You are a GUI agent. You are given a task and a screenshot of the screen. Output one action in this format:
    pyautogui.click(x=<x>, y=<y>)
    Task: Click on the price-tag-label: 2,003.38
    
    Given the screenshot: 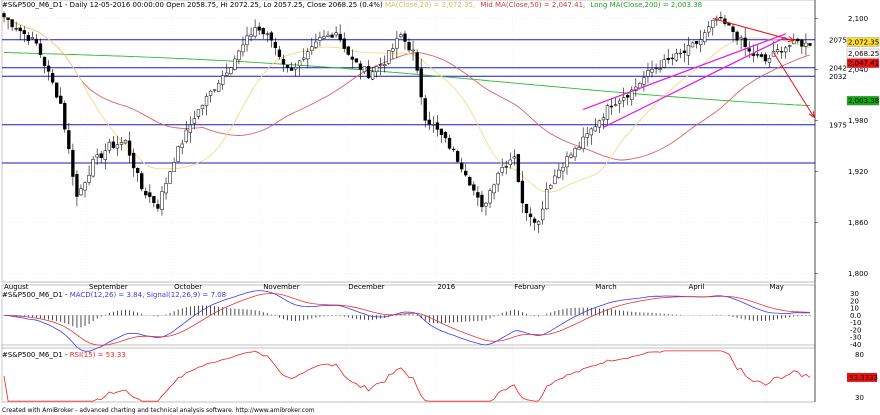 What is the action you would take?
    pyautogui.click(x=863, y=101)
    